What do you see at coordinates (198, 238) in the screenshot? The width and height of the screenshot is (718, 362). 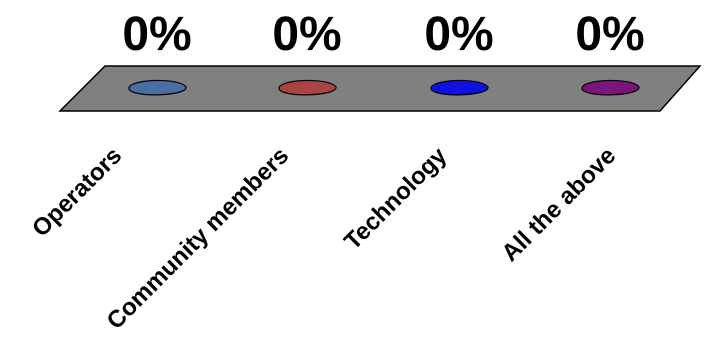 I see `category-label-community-members: Community members` at bounding box center [198, 238].